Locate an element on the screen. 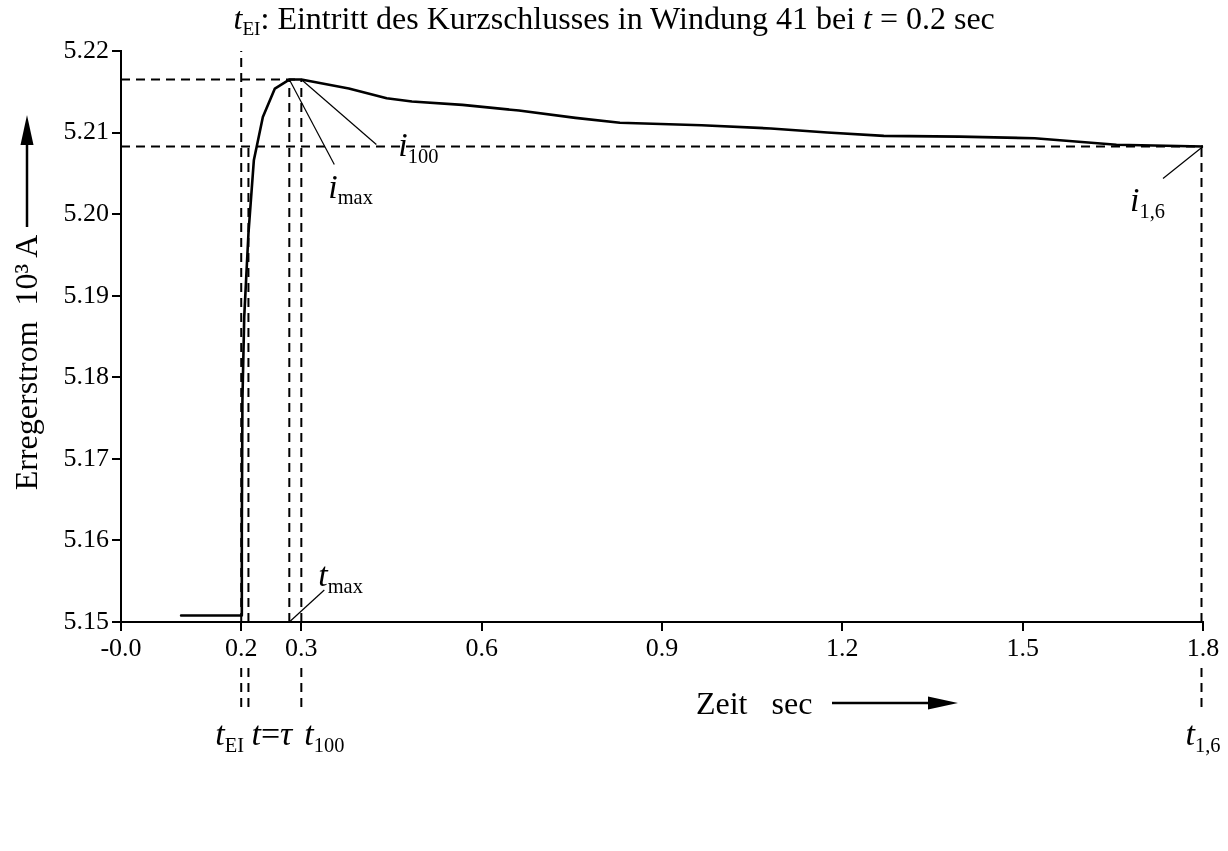  x-tick-label: 0.9 is located at coordinates (662, 648).